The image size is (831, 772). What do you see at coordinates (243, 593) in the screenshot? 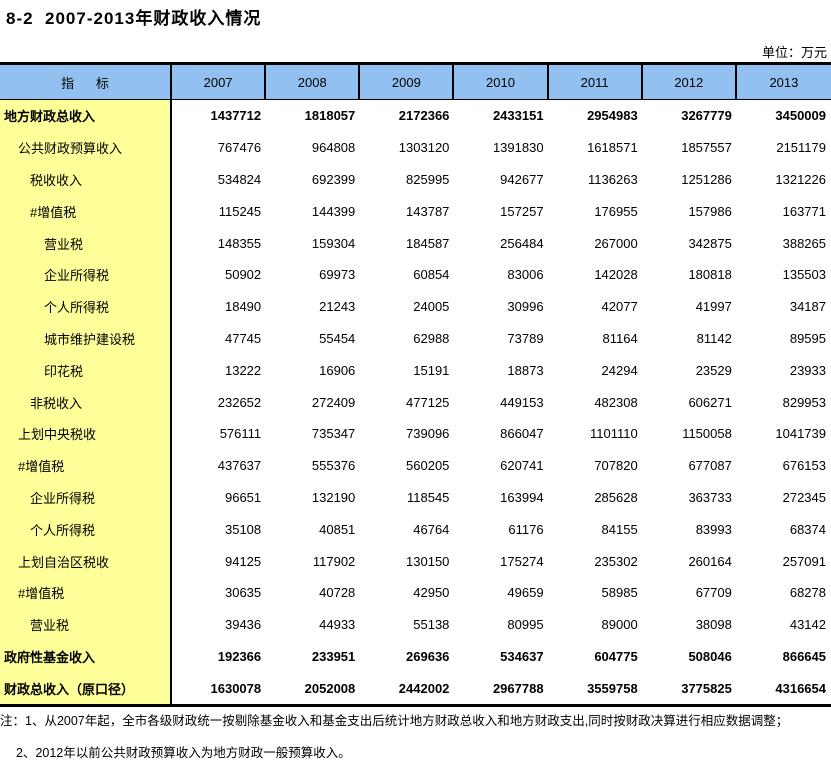
I see `value-cell: 30635` at bounding box center [243, 593].